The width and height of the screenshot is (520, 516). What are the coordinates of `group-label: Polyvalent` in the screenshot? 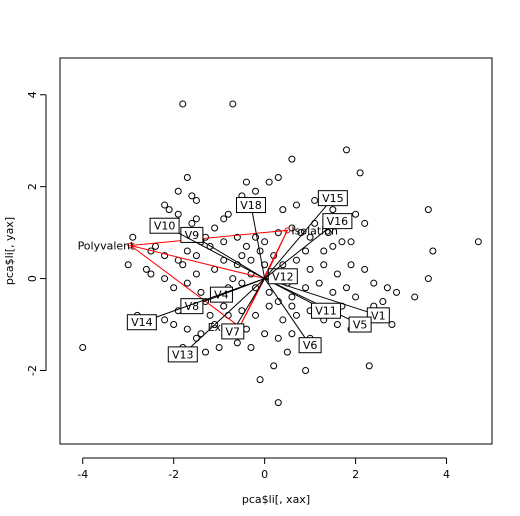 It's located at (107, 245).